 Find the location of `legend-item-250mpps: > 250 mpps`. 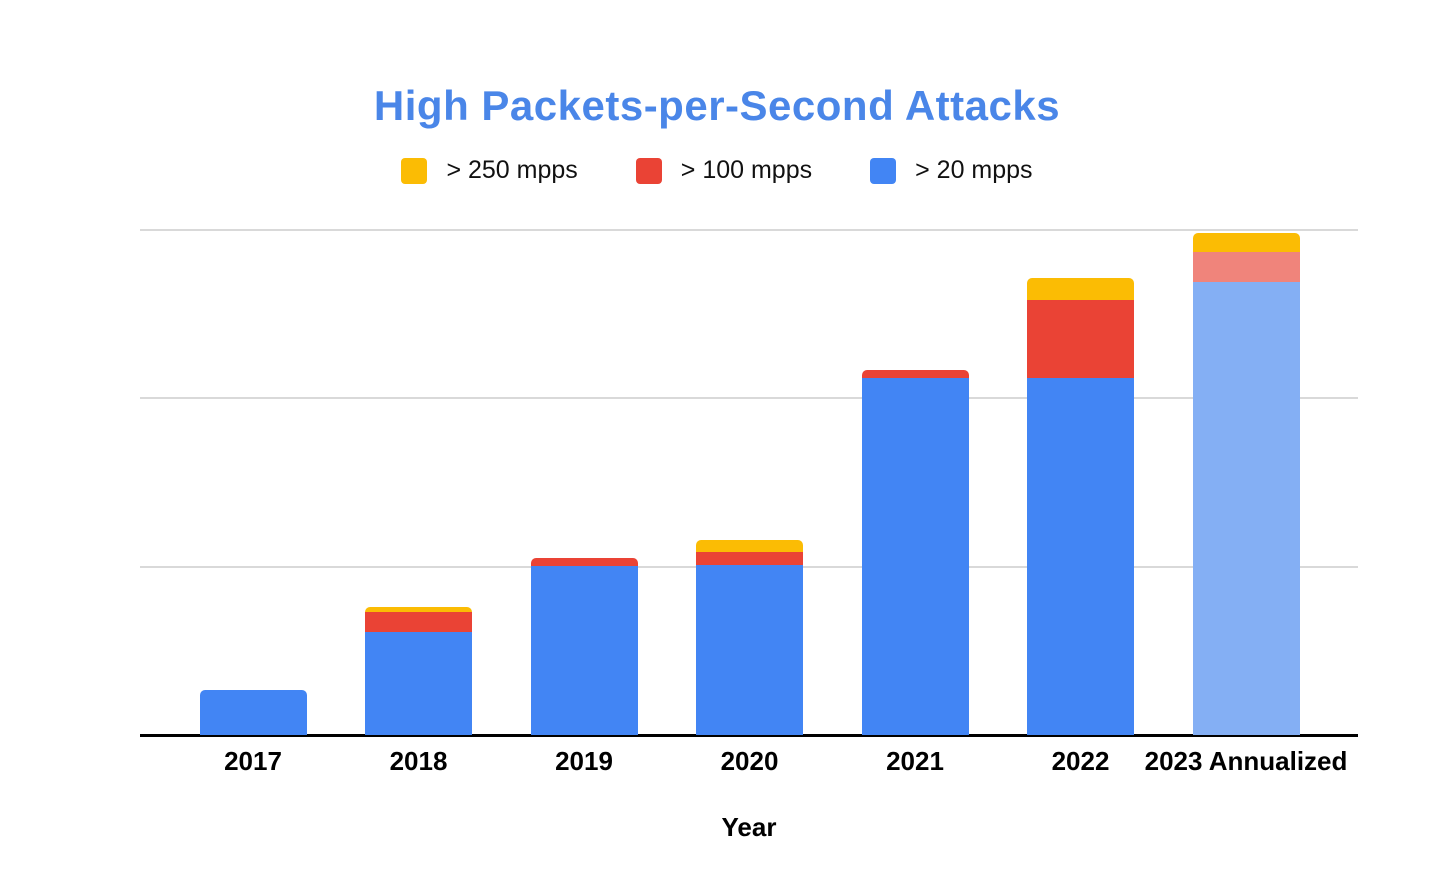

legend-item-250mpps: > 250 mpps is located at coordinates (489, 170).